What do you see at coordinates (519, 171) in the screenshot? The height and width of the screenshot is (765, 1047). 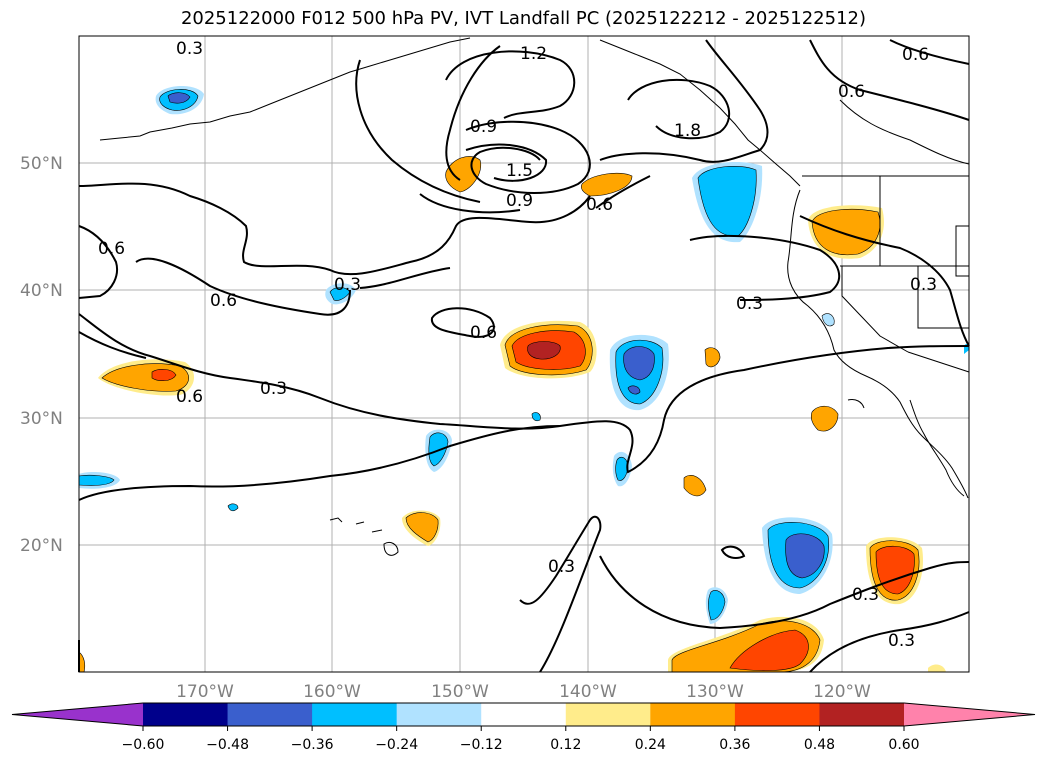 I see `contour-label: 1.5` at bounding box center [519, 171].